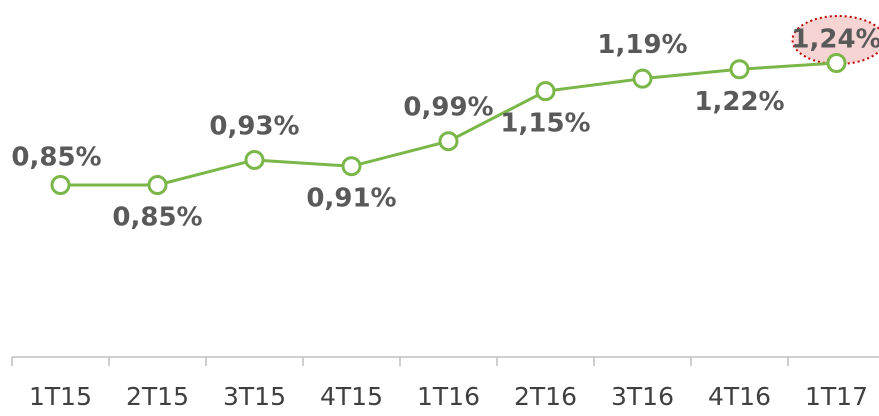 The image size is (879, 416). What do you see at coordinates (642, 396) in the screenshot?
I see `x-tick-label: 3T16` at bounding box center [642, 396].